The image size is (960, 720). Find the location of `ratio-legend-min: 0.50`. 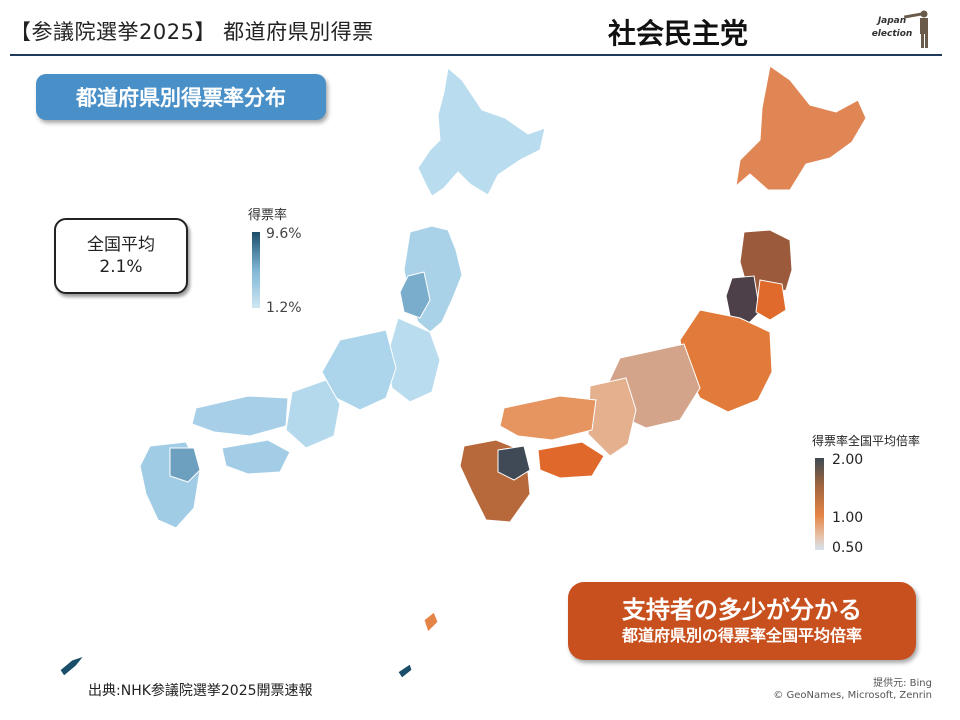

ratio-legend-min: 0.50 is located at coordinates (848, 548).